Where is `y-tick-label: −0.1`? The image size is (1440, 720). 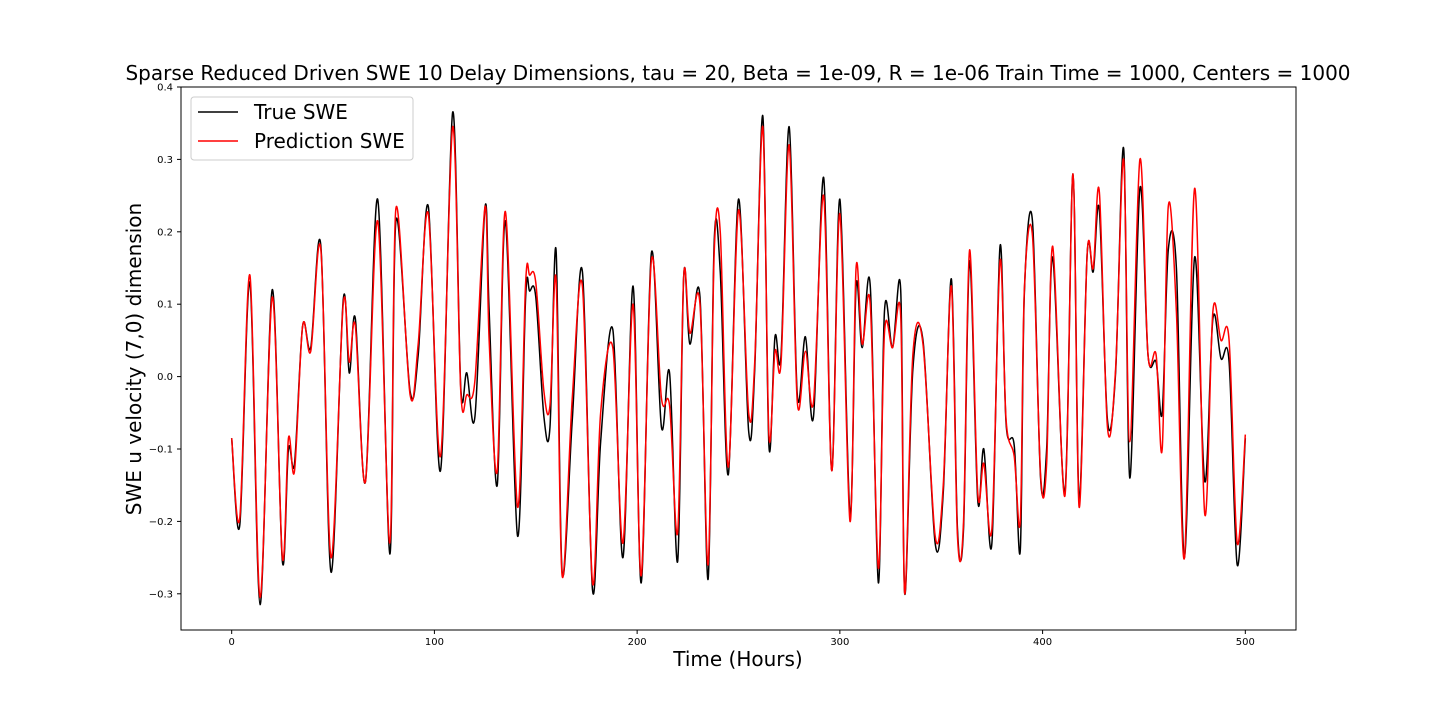 y-tick-label: −0.1 is located at coordinates (161, 450).